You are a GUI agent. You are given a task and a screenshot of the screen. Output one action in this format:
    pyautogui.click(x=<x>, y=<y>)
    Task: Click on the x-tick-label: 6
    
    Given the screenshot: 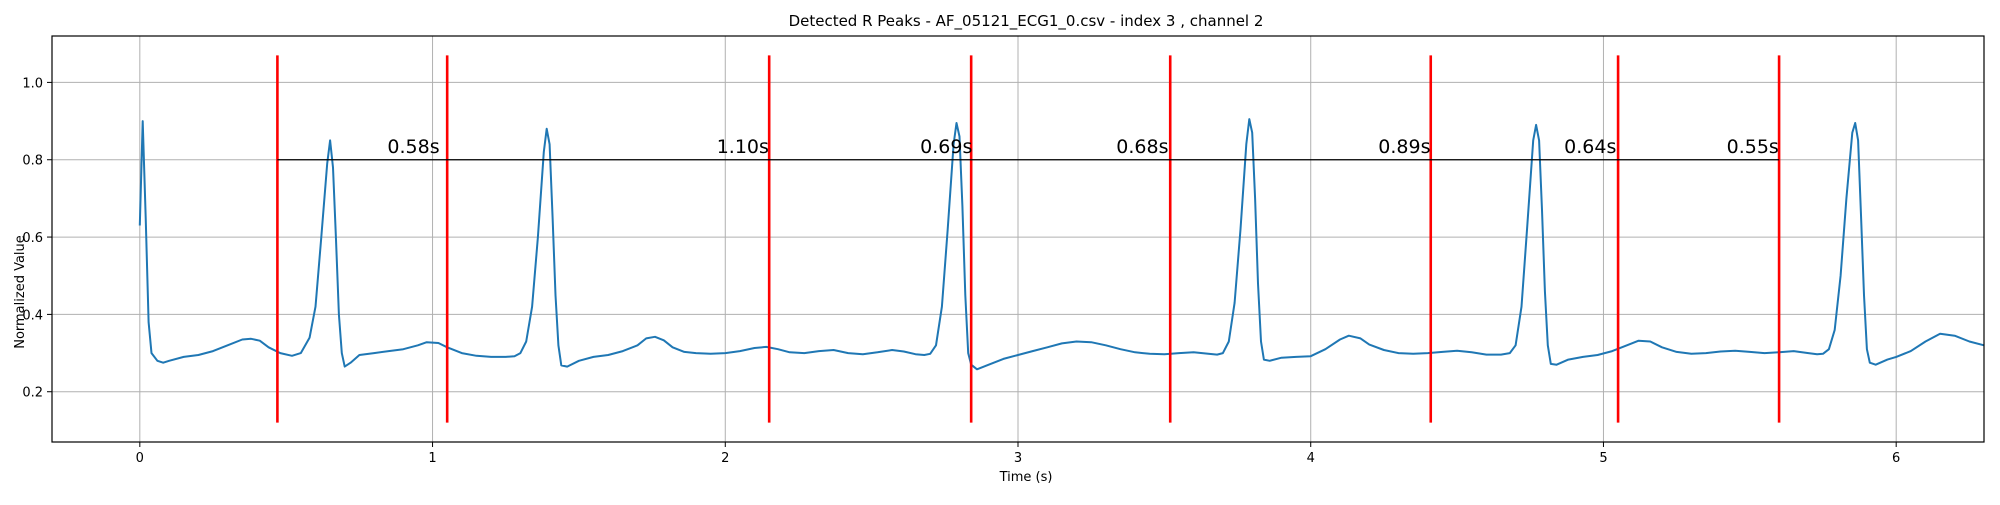 What is the action you would take?
    pyautogui.click(x=1896, y=458)
    